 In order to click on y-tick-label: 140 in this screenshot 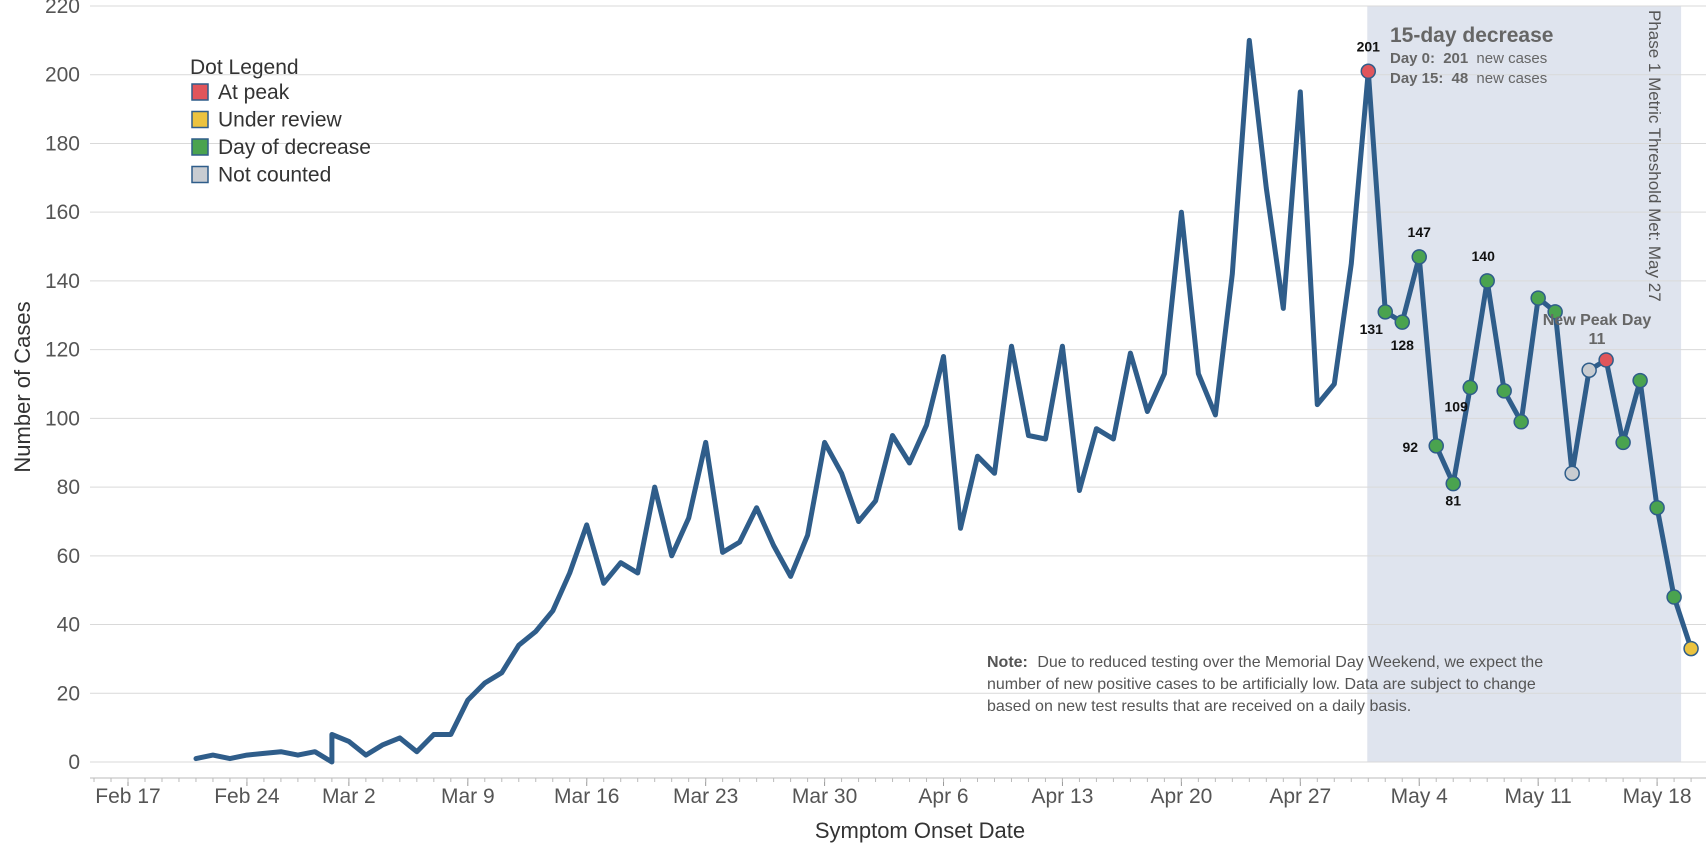, I will do `click(62, 281)`.